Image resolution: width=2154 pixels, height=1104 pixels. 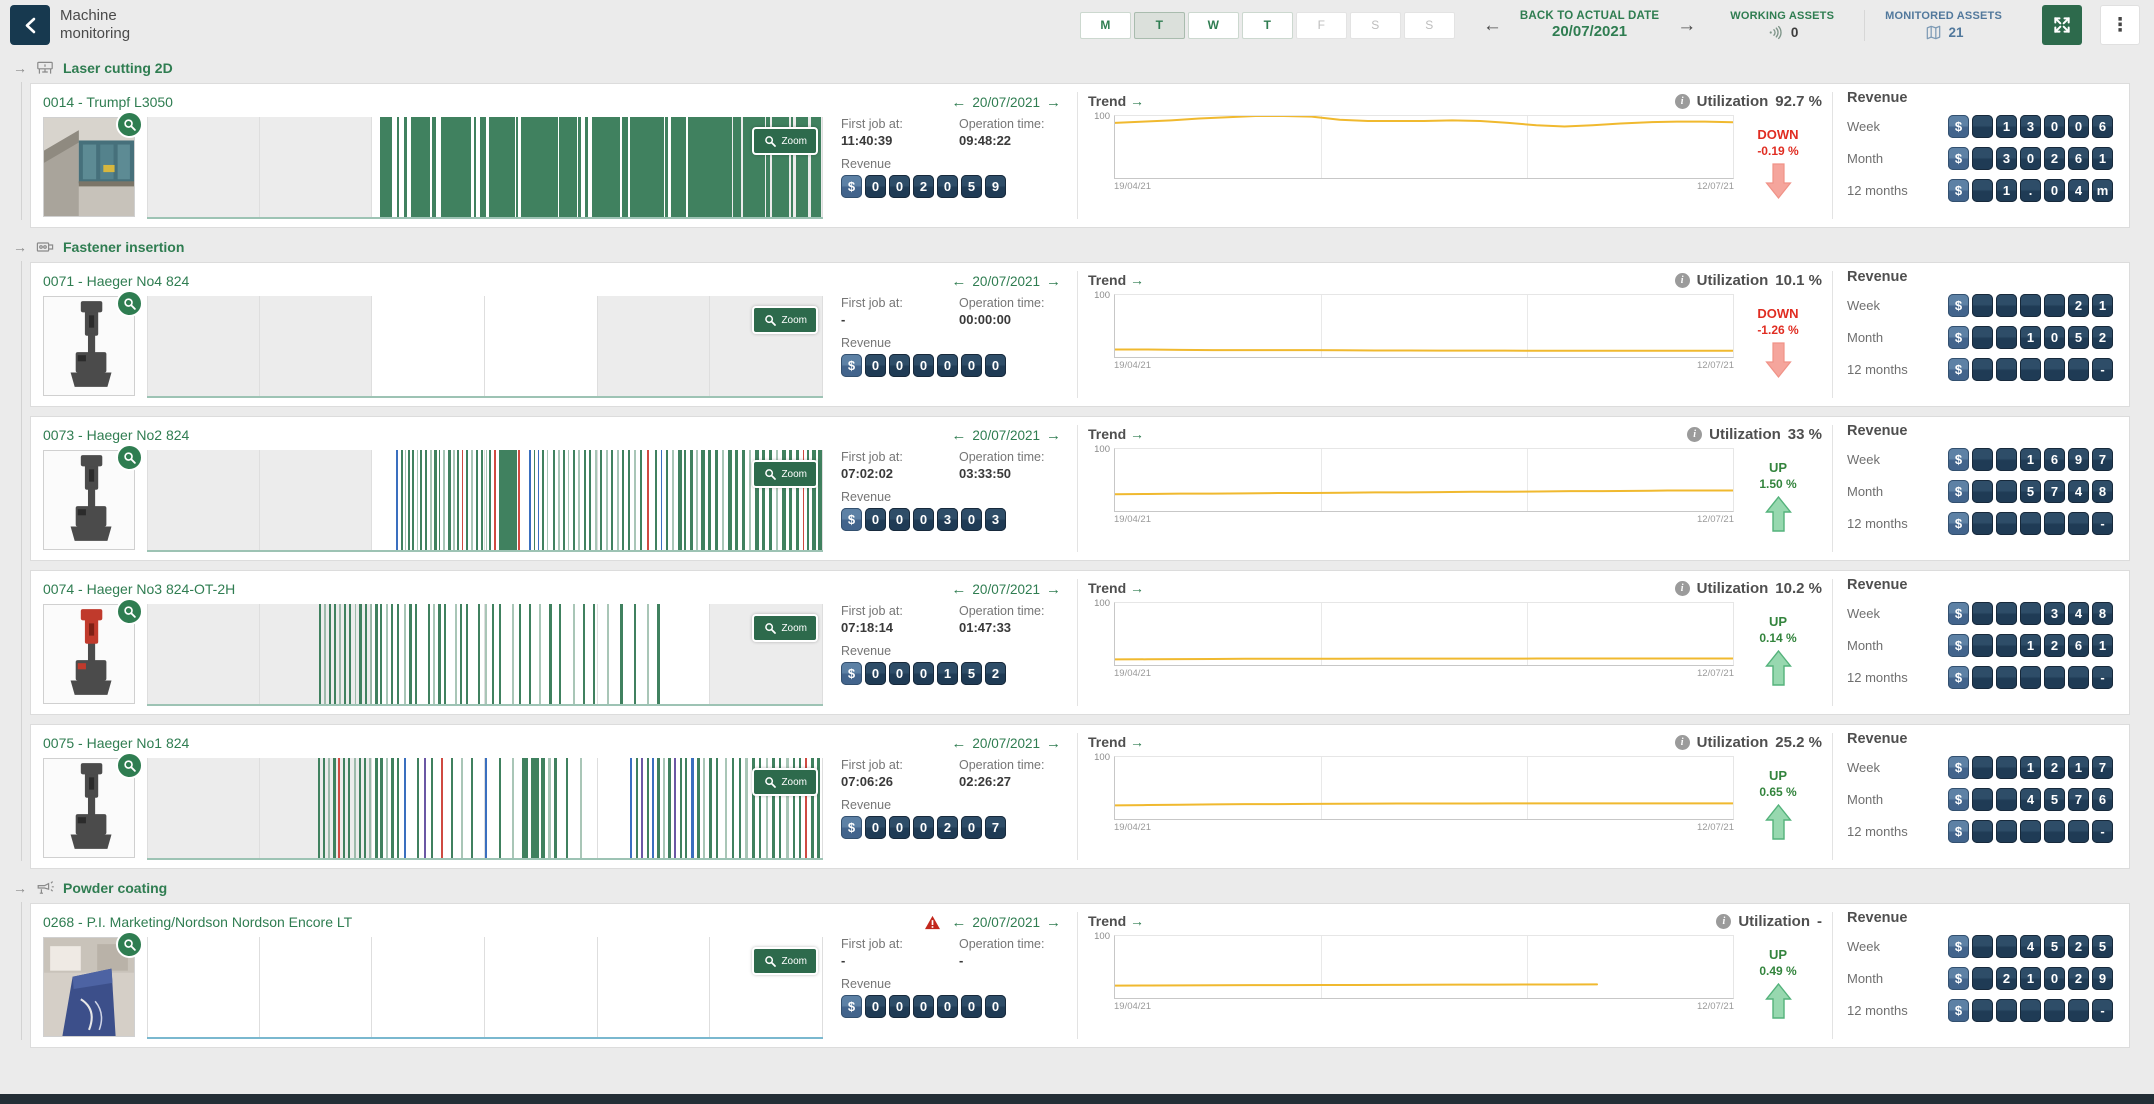 What do you see at coordinates (2120, 25) in the screenshot?
I see `more-options-button: ⋮` at bounding box center [2120, 25].